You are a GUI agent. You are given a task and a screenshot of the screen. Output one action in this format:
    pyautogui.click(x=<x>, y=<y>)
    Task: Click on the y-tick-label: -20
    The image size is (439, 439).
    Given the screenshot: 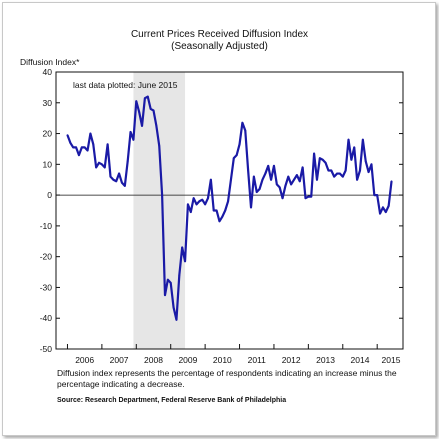 What is the action you would take?
    pyautogui.click(x=46, y=257)
    